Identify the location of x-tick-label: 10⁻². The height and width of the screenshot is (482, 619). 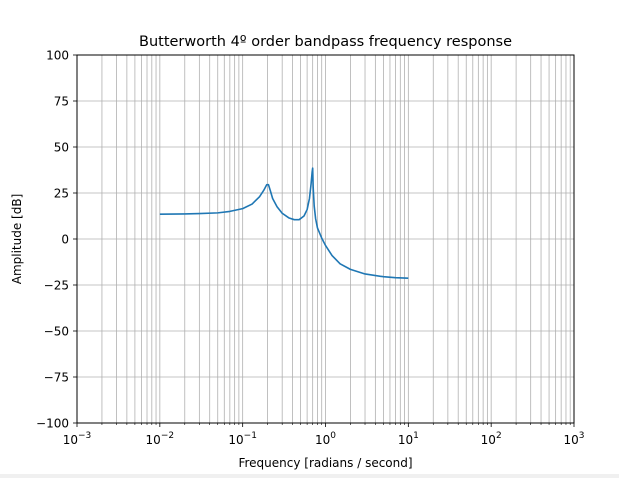
(160, 439).